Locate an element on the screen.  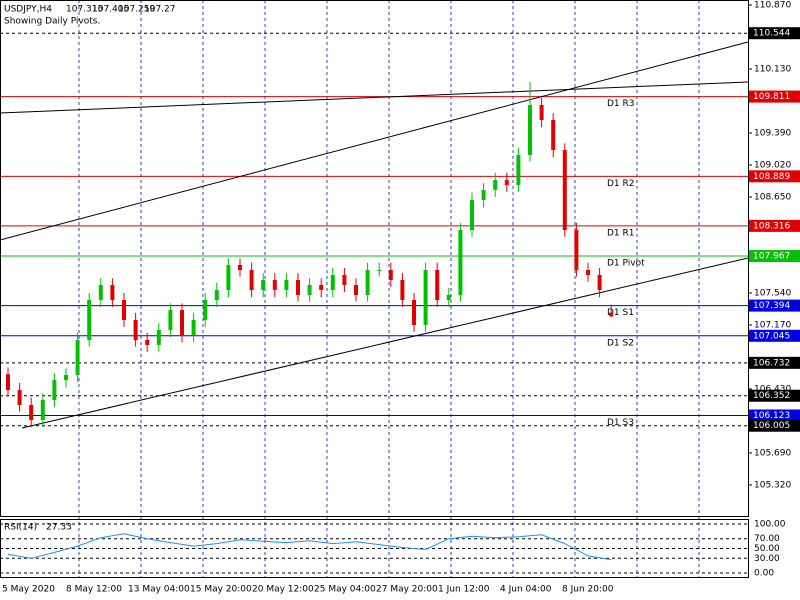
level-value: 108.316 is located at coordinates (771, 226).